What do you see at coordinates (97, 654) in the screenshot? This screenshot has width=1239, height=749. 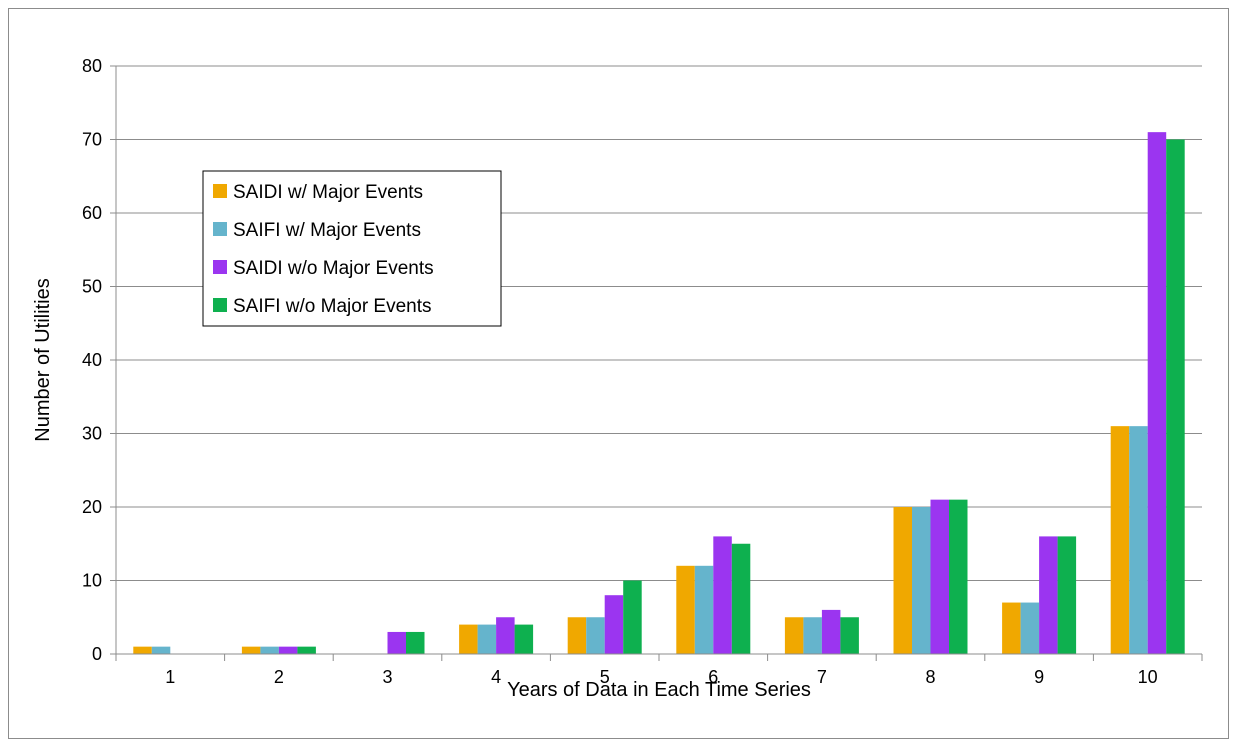 I see `y-tick-label: 0` at bounding box center [97, 654].